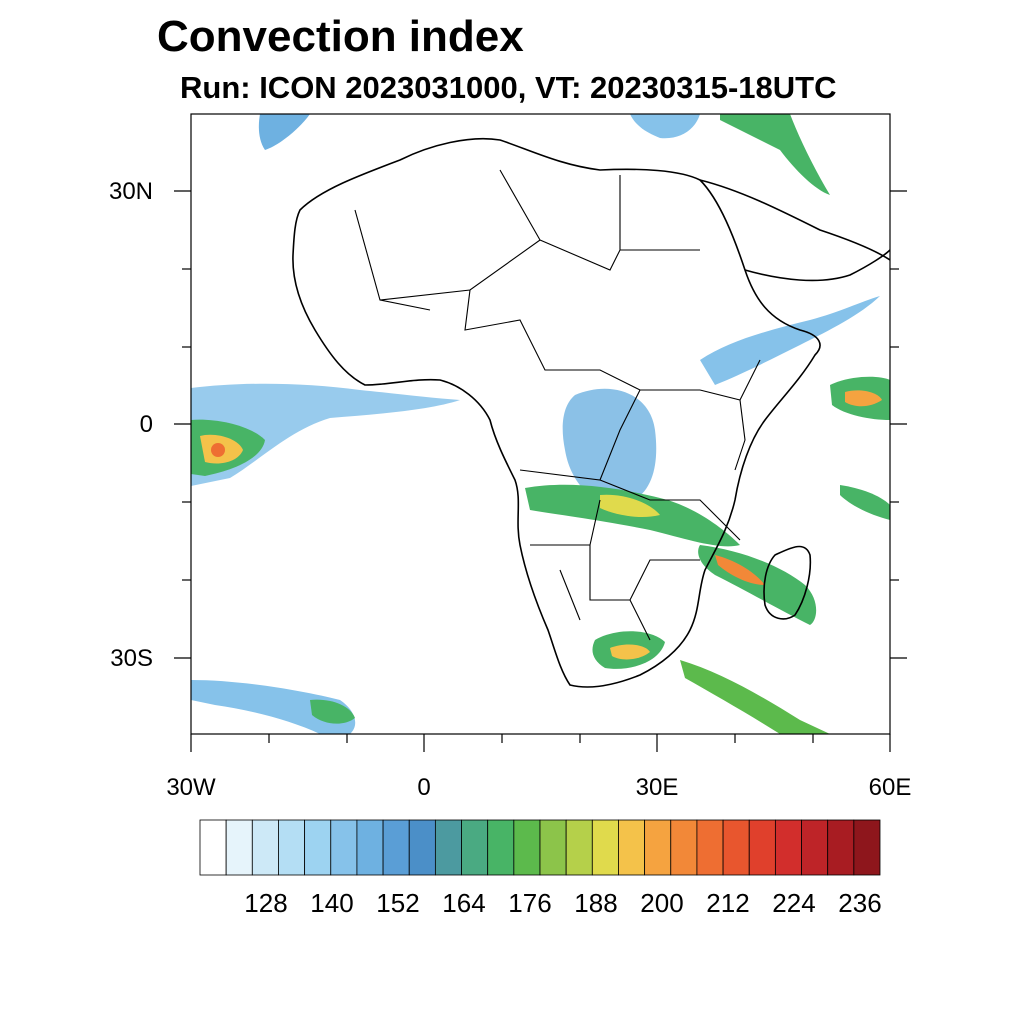 Image resolution: width=1024 pixels, height=1024 pixels. I want to click on field-mideast, so click(775, 154).